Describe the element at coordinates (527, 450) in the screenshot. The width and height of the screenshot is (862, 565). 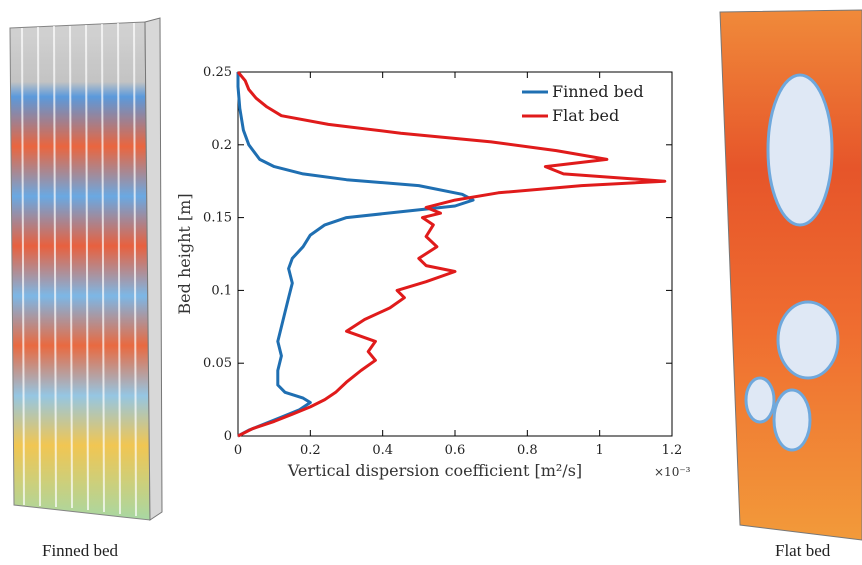
I see `x-tick-label: 0.8` at that location.